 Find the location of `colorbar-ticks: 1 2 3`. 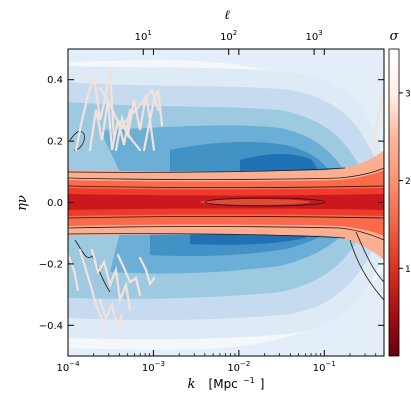

colorbar-ticks: 1 2 3 is located at coordinates (405, 182).